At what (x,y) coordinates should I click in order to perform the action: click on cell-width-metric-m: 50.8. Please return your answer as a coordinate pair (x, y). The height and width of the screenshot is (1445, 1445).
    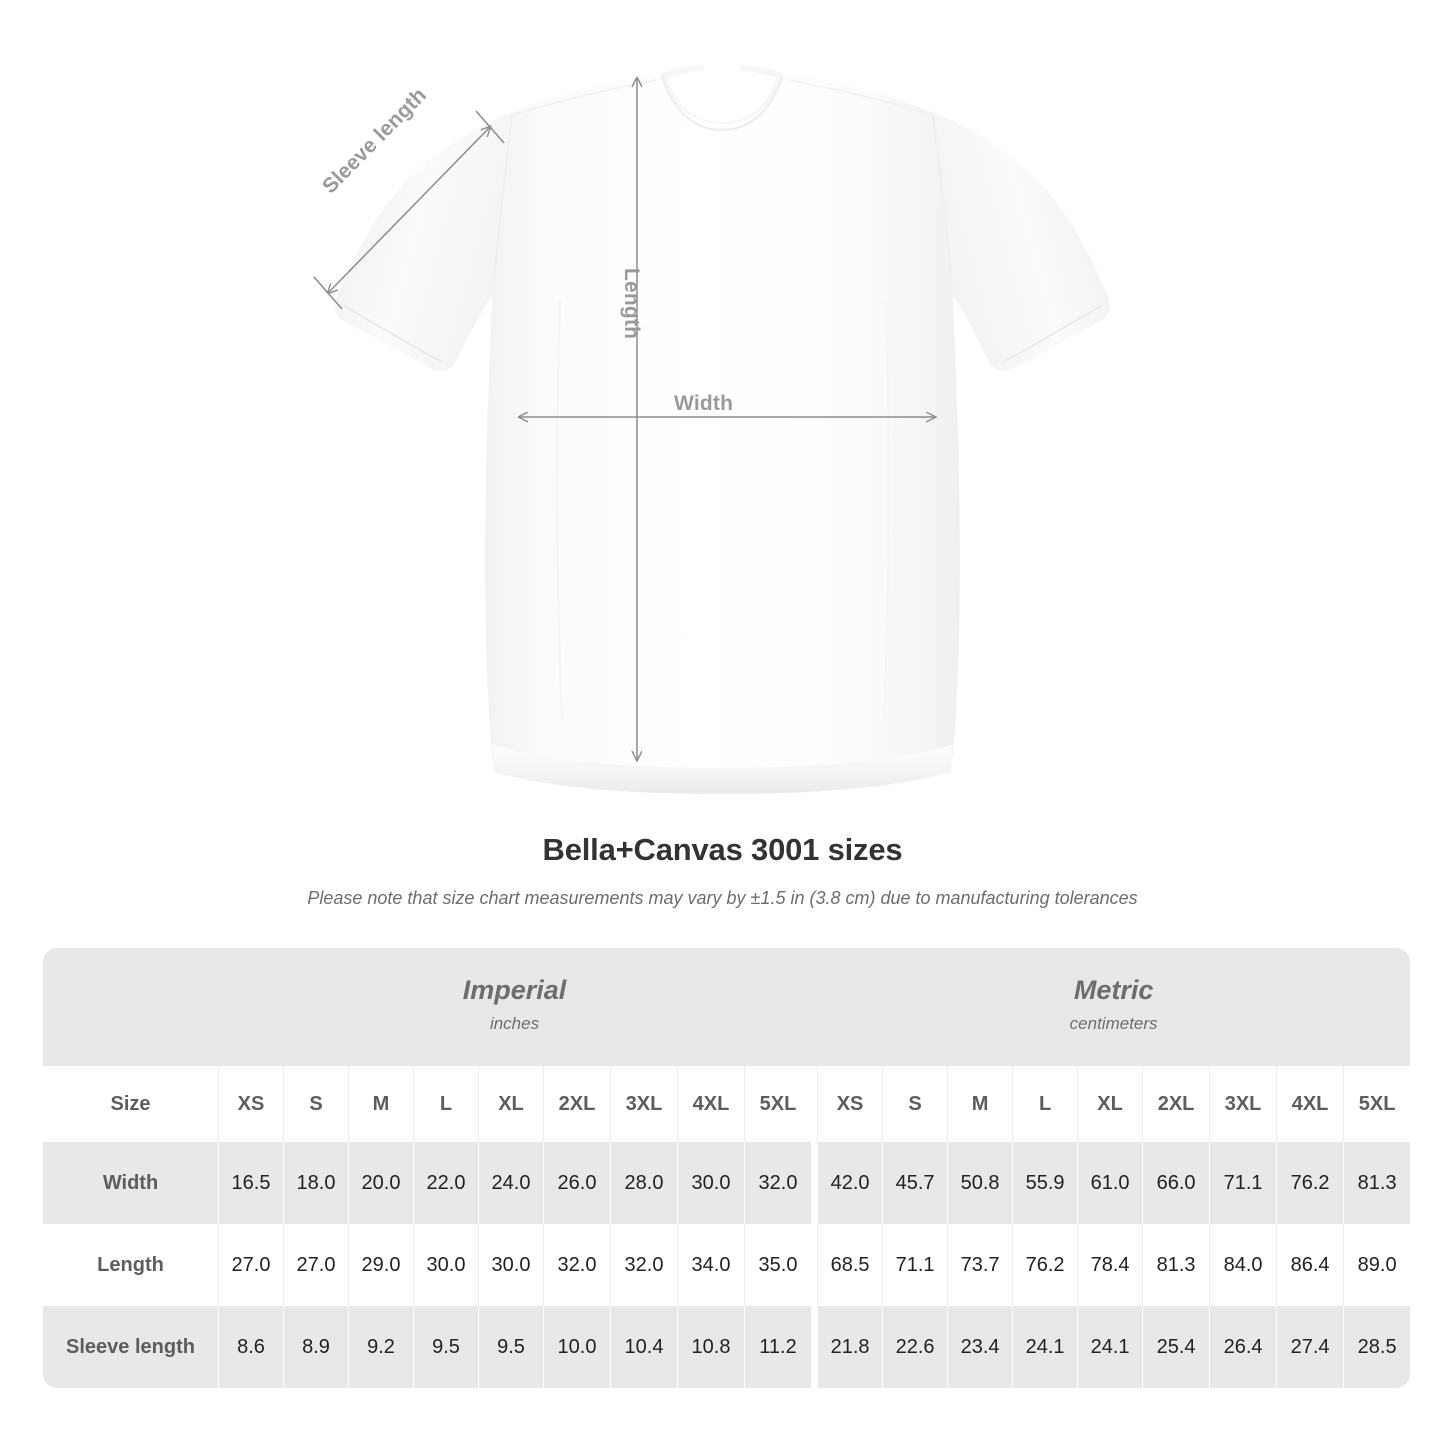
    Looking at the image, I should click on (980, 1183).